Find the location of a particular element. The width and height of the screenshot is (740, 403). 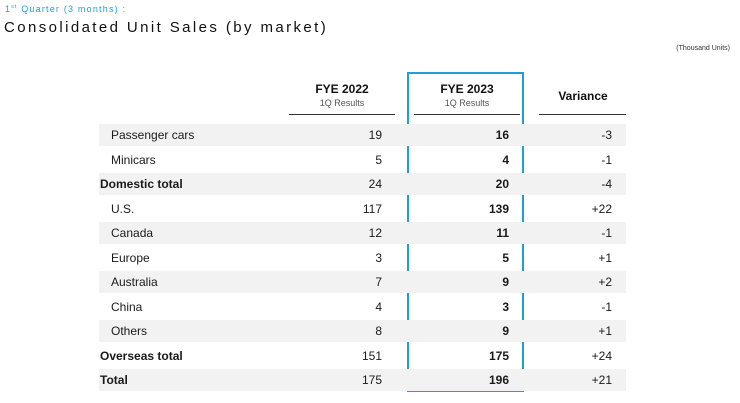

table-row: Total 175 196 +21 is located at coordinates (362, 380).